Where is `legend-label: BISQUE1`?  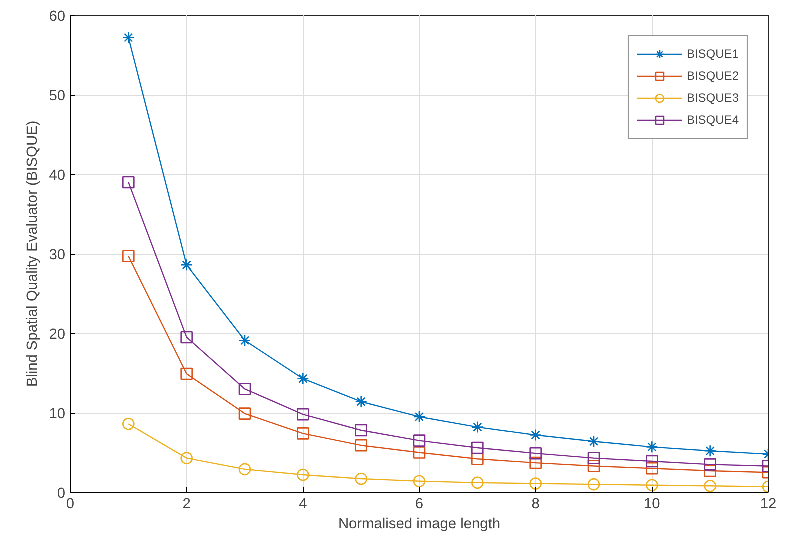 legend-label: BISQUE1 is located at coordinates (712, 54).